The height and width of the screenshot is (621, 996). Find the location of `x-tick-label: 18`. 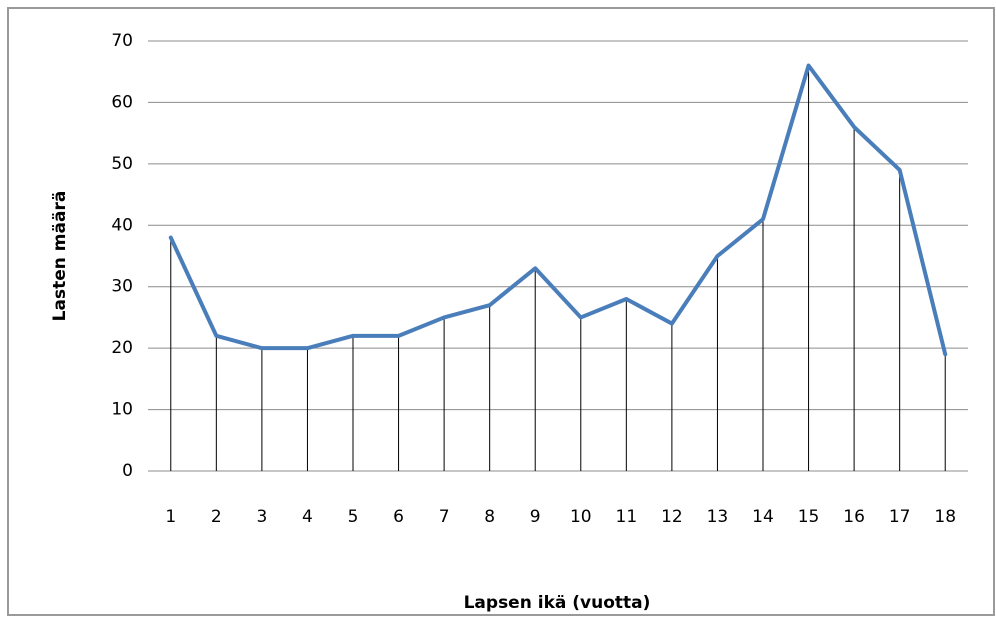

x-tick-label: 18 is located at coordinates (945, 517).